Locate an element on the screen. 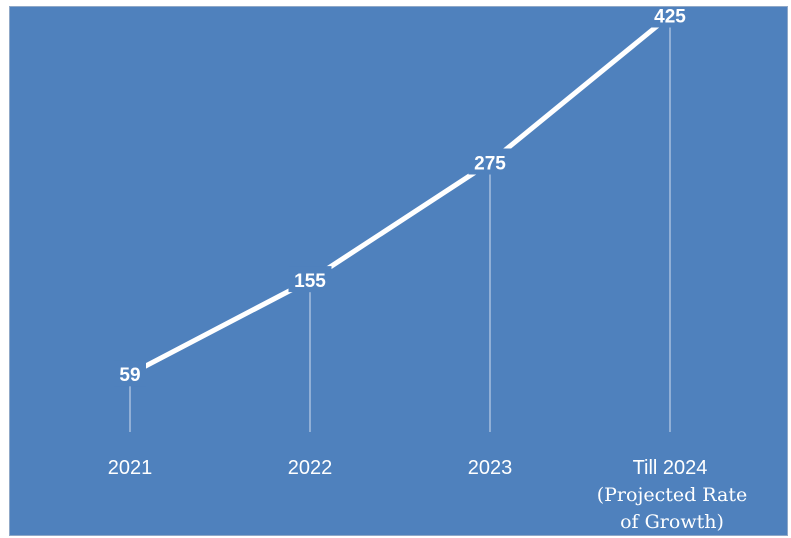 The height and width of the screenshot is (538, 791). x-tick-note-4-line-1: (Projected Rate is located at coordinates (672, 495).